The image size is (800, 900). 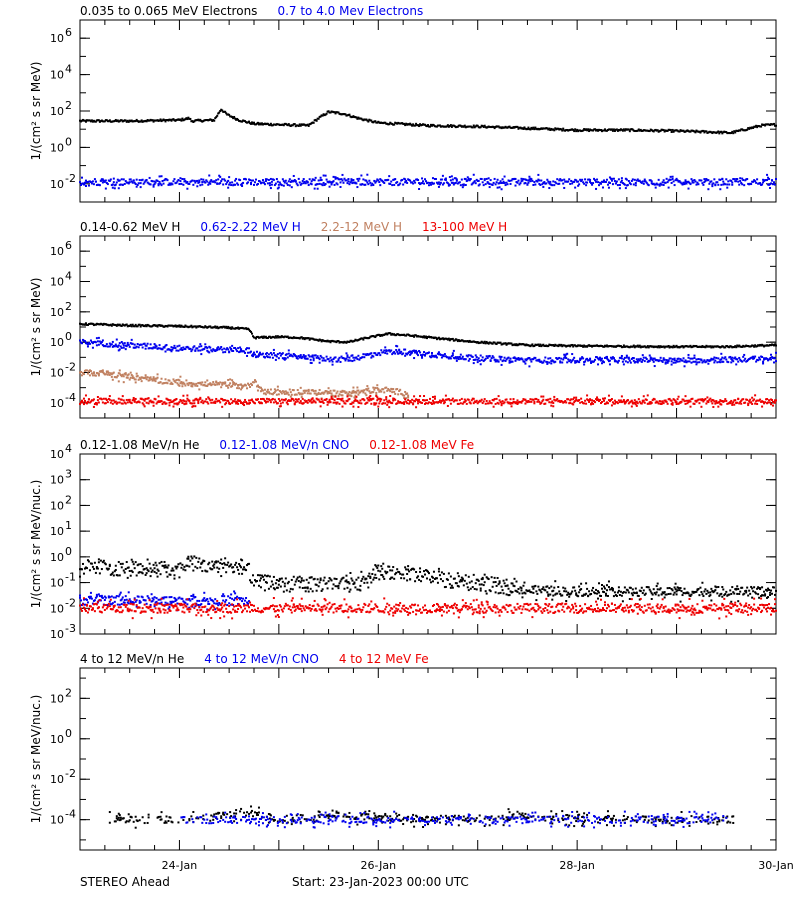 I want to click on y-tick-exponent: 2, so click(x=68, y=499).